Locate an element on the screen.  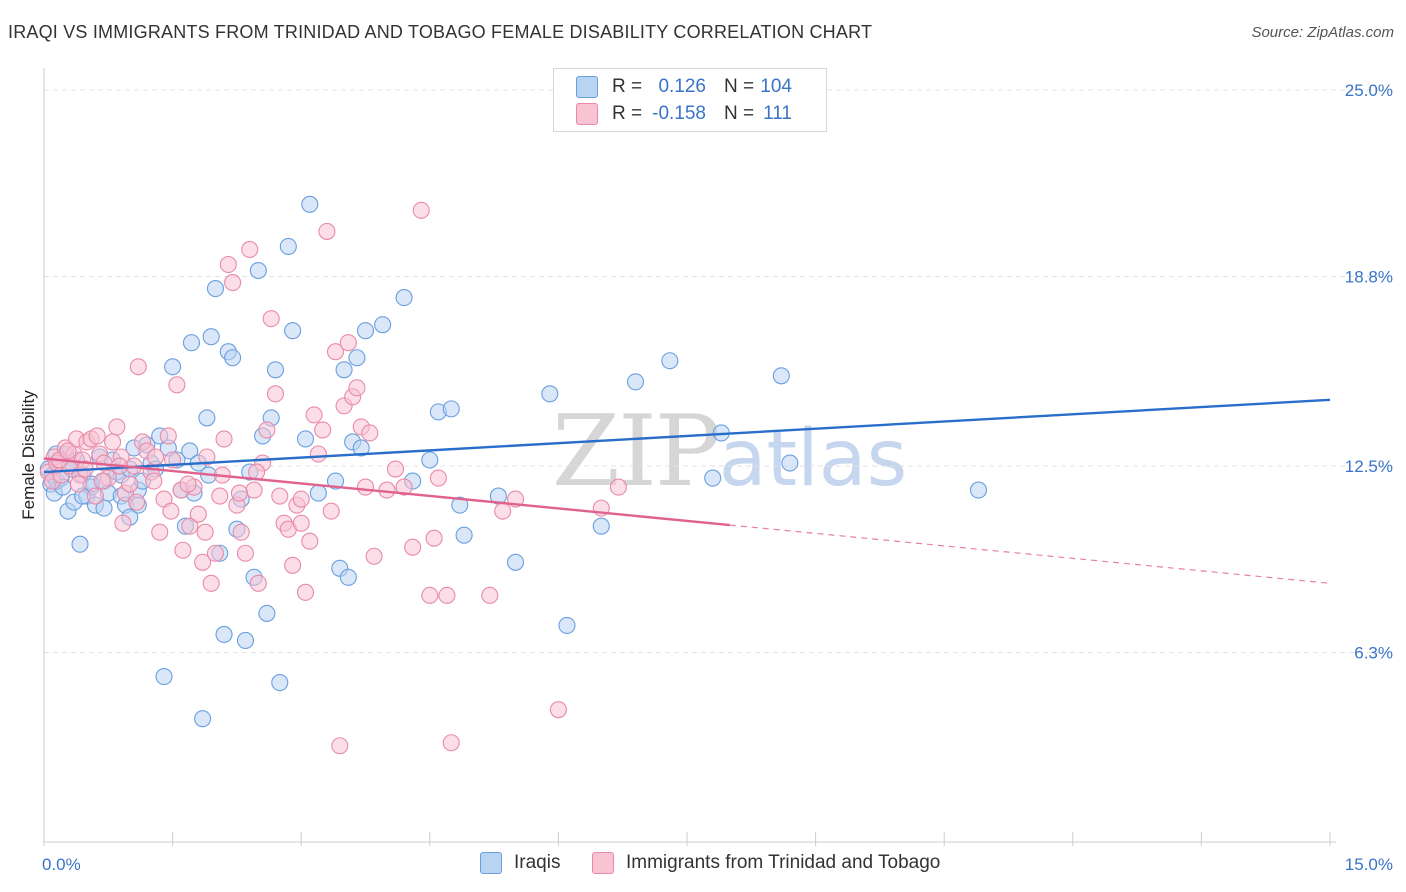
trinidad-trend-extension is located at coordinates (1030, 554).